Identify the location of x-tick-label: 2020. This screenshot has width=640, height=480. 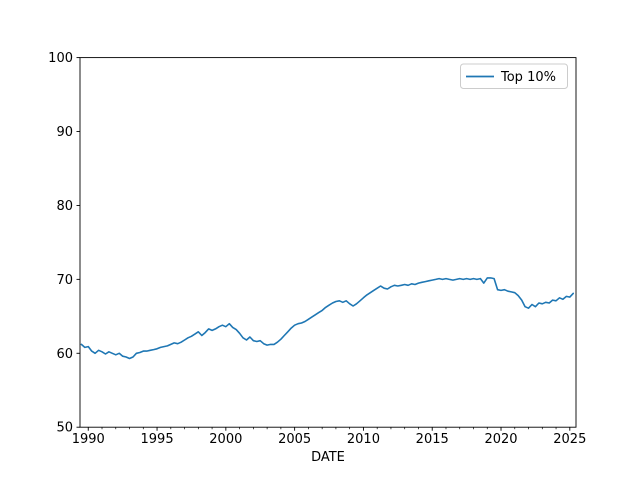
(500, 439).